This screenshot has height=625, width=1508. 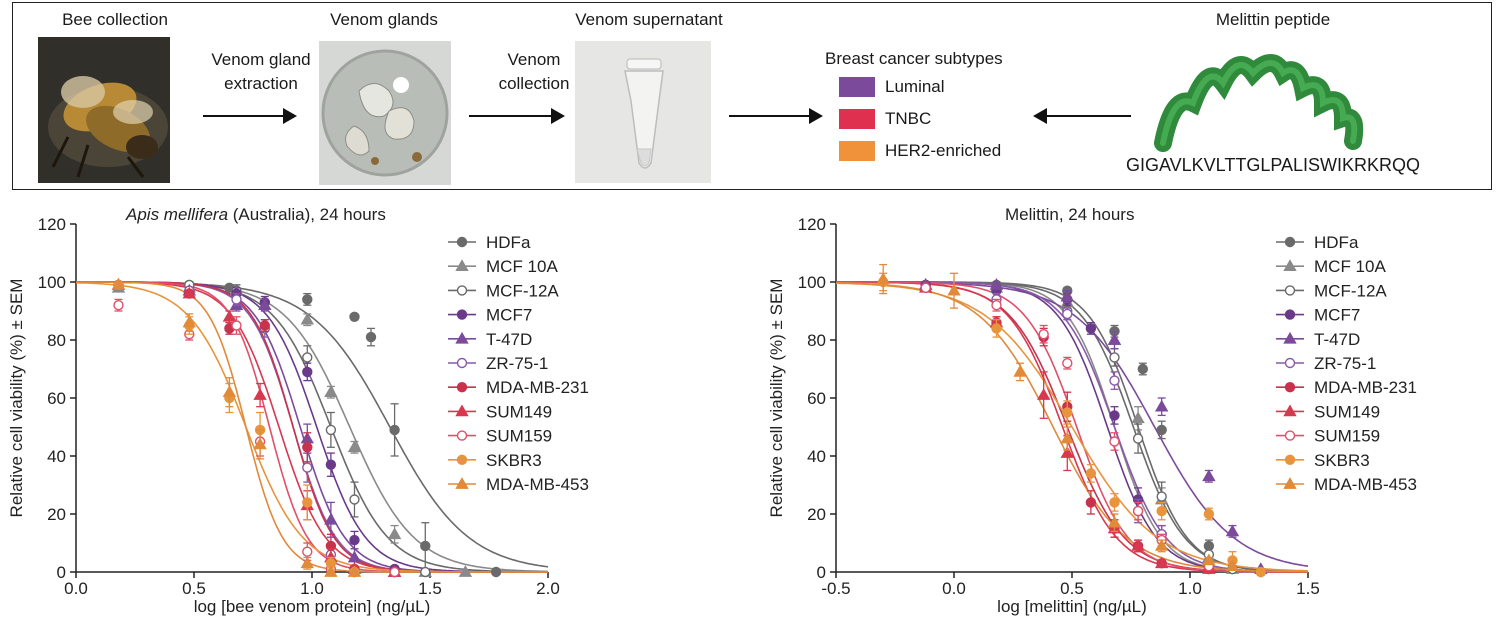 What do you see at coordinates (537, 387) in the screenshot?
I see `legend-label-mda-mb-231: MDA-MB-231` at bounding box center [537, 387].